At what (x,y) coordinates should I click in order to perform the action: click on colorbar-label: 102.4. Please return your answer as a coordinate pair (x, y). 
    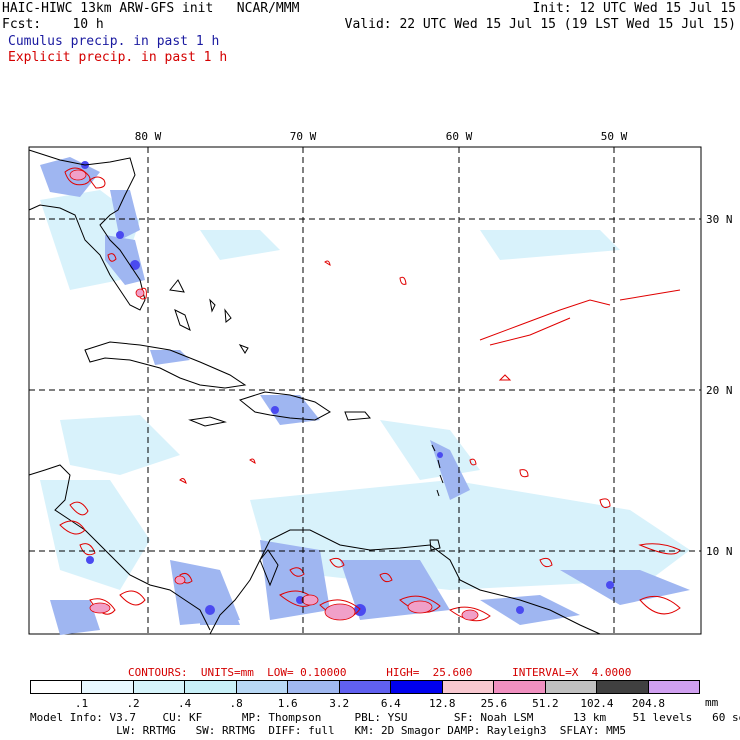
    Looking at the image, I should click on (597, 703).